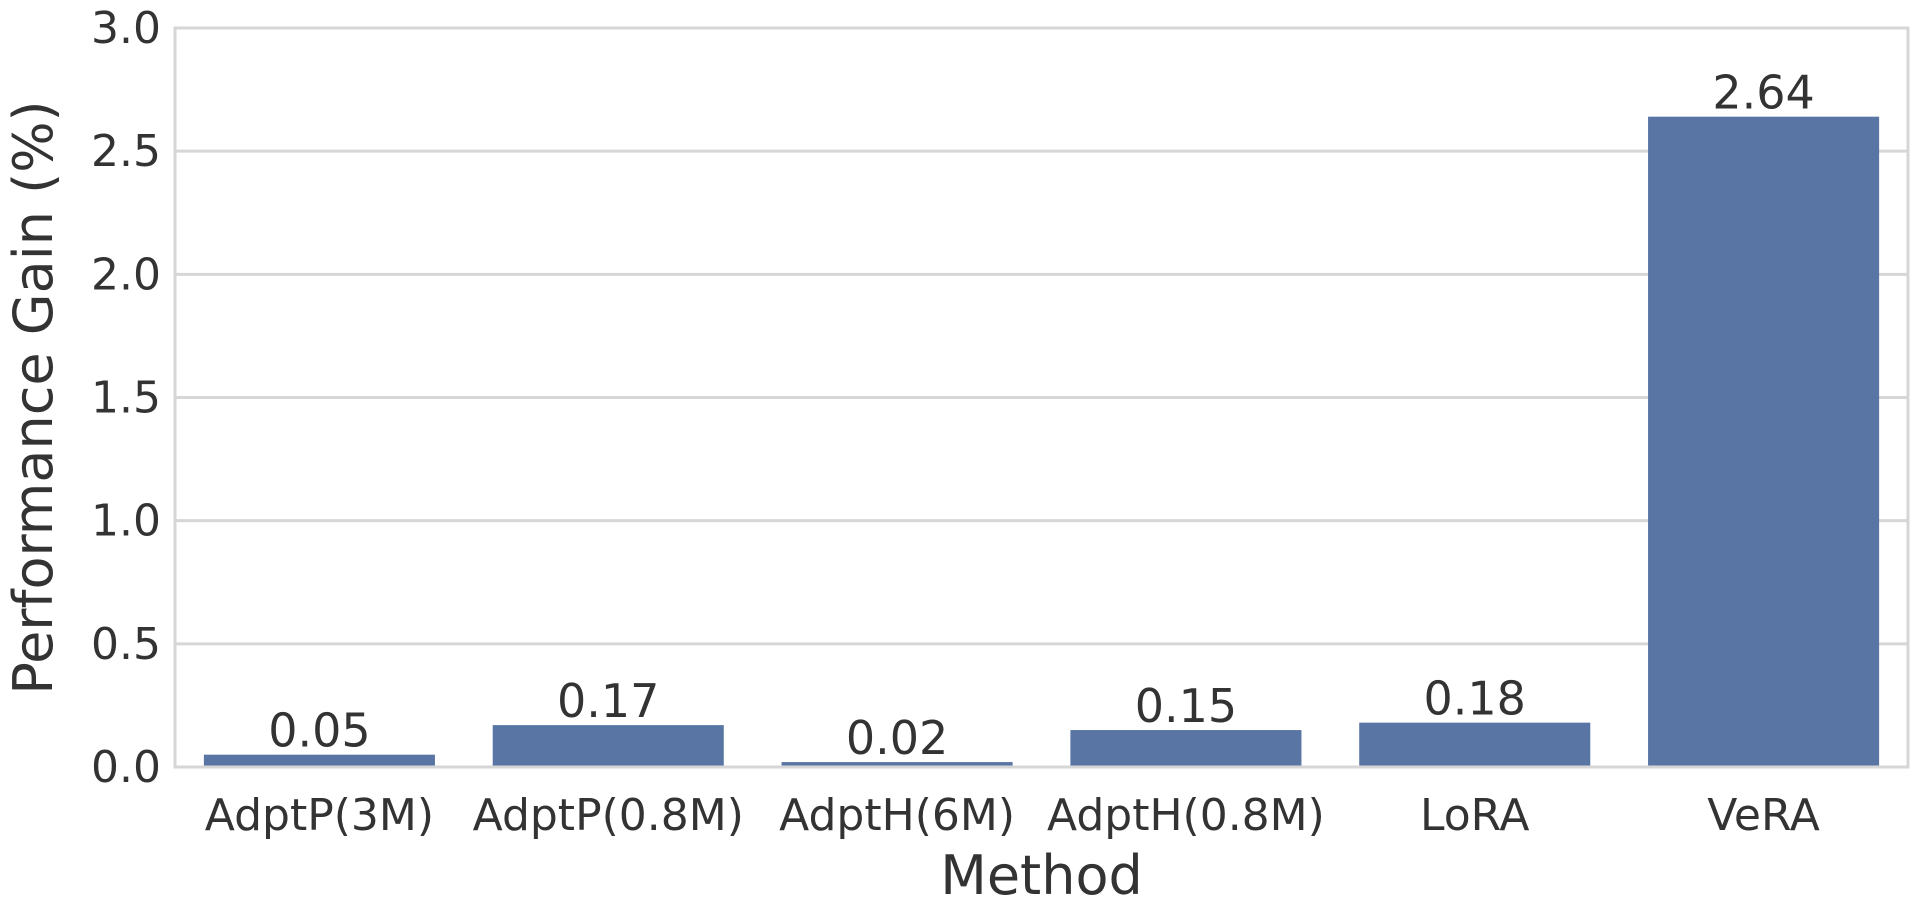  What do you see at coordinates (126, 151) in the screenshot?
I see `y-tick-label: 2.5` at bounding box center [126, 151].